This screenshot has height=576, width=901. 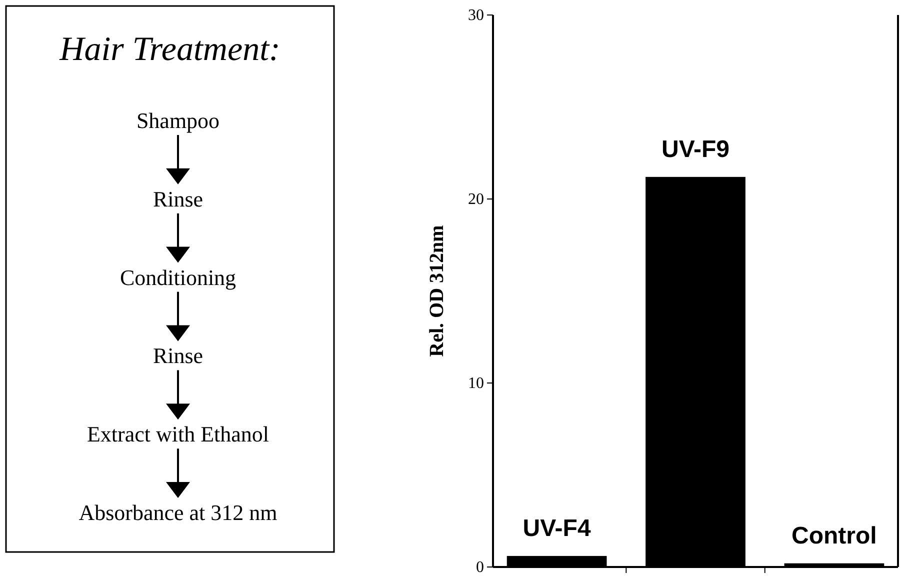 I want to click on y-tick-label: 10, so click(x=476, y=383).